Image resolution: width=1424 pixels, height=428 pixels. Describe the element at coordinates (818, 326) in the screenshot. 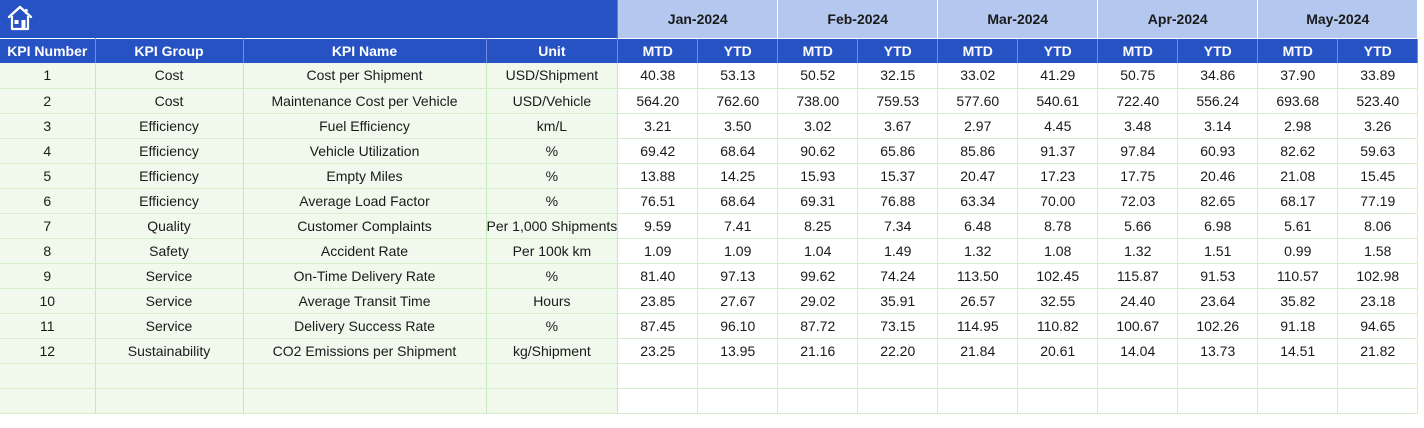

I see `mtd-value-cell: 87.72` at that location.